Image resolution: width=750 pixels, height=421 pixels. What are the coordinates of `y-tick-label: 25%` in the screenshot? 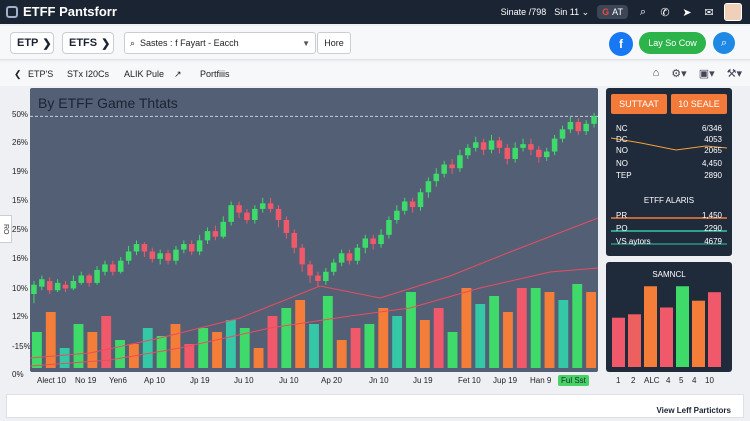 It's located at (20, 229).